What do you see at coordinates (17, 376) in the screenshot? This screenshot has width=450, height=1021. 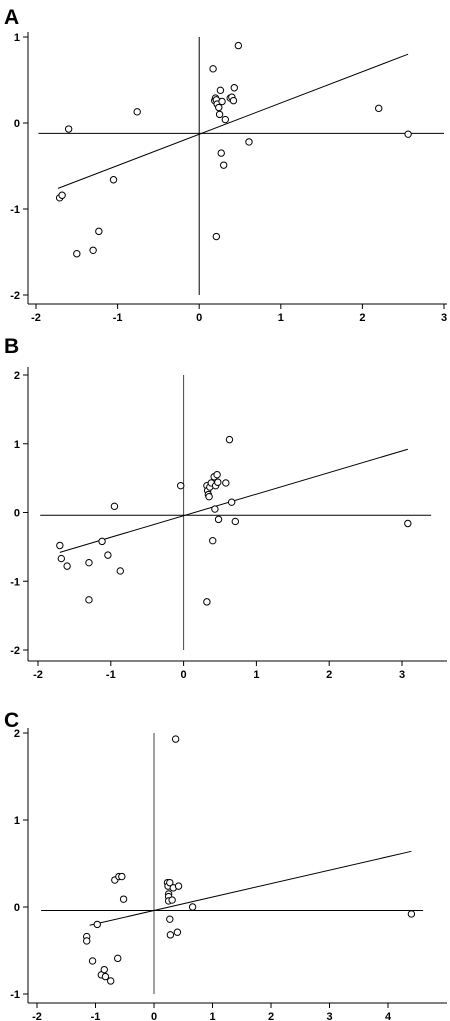 I see `panel-b-y-tick-label: 2` at bounding box center [17, 376].